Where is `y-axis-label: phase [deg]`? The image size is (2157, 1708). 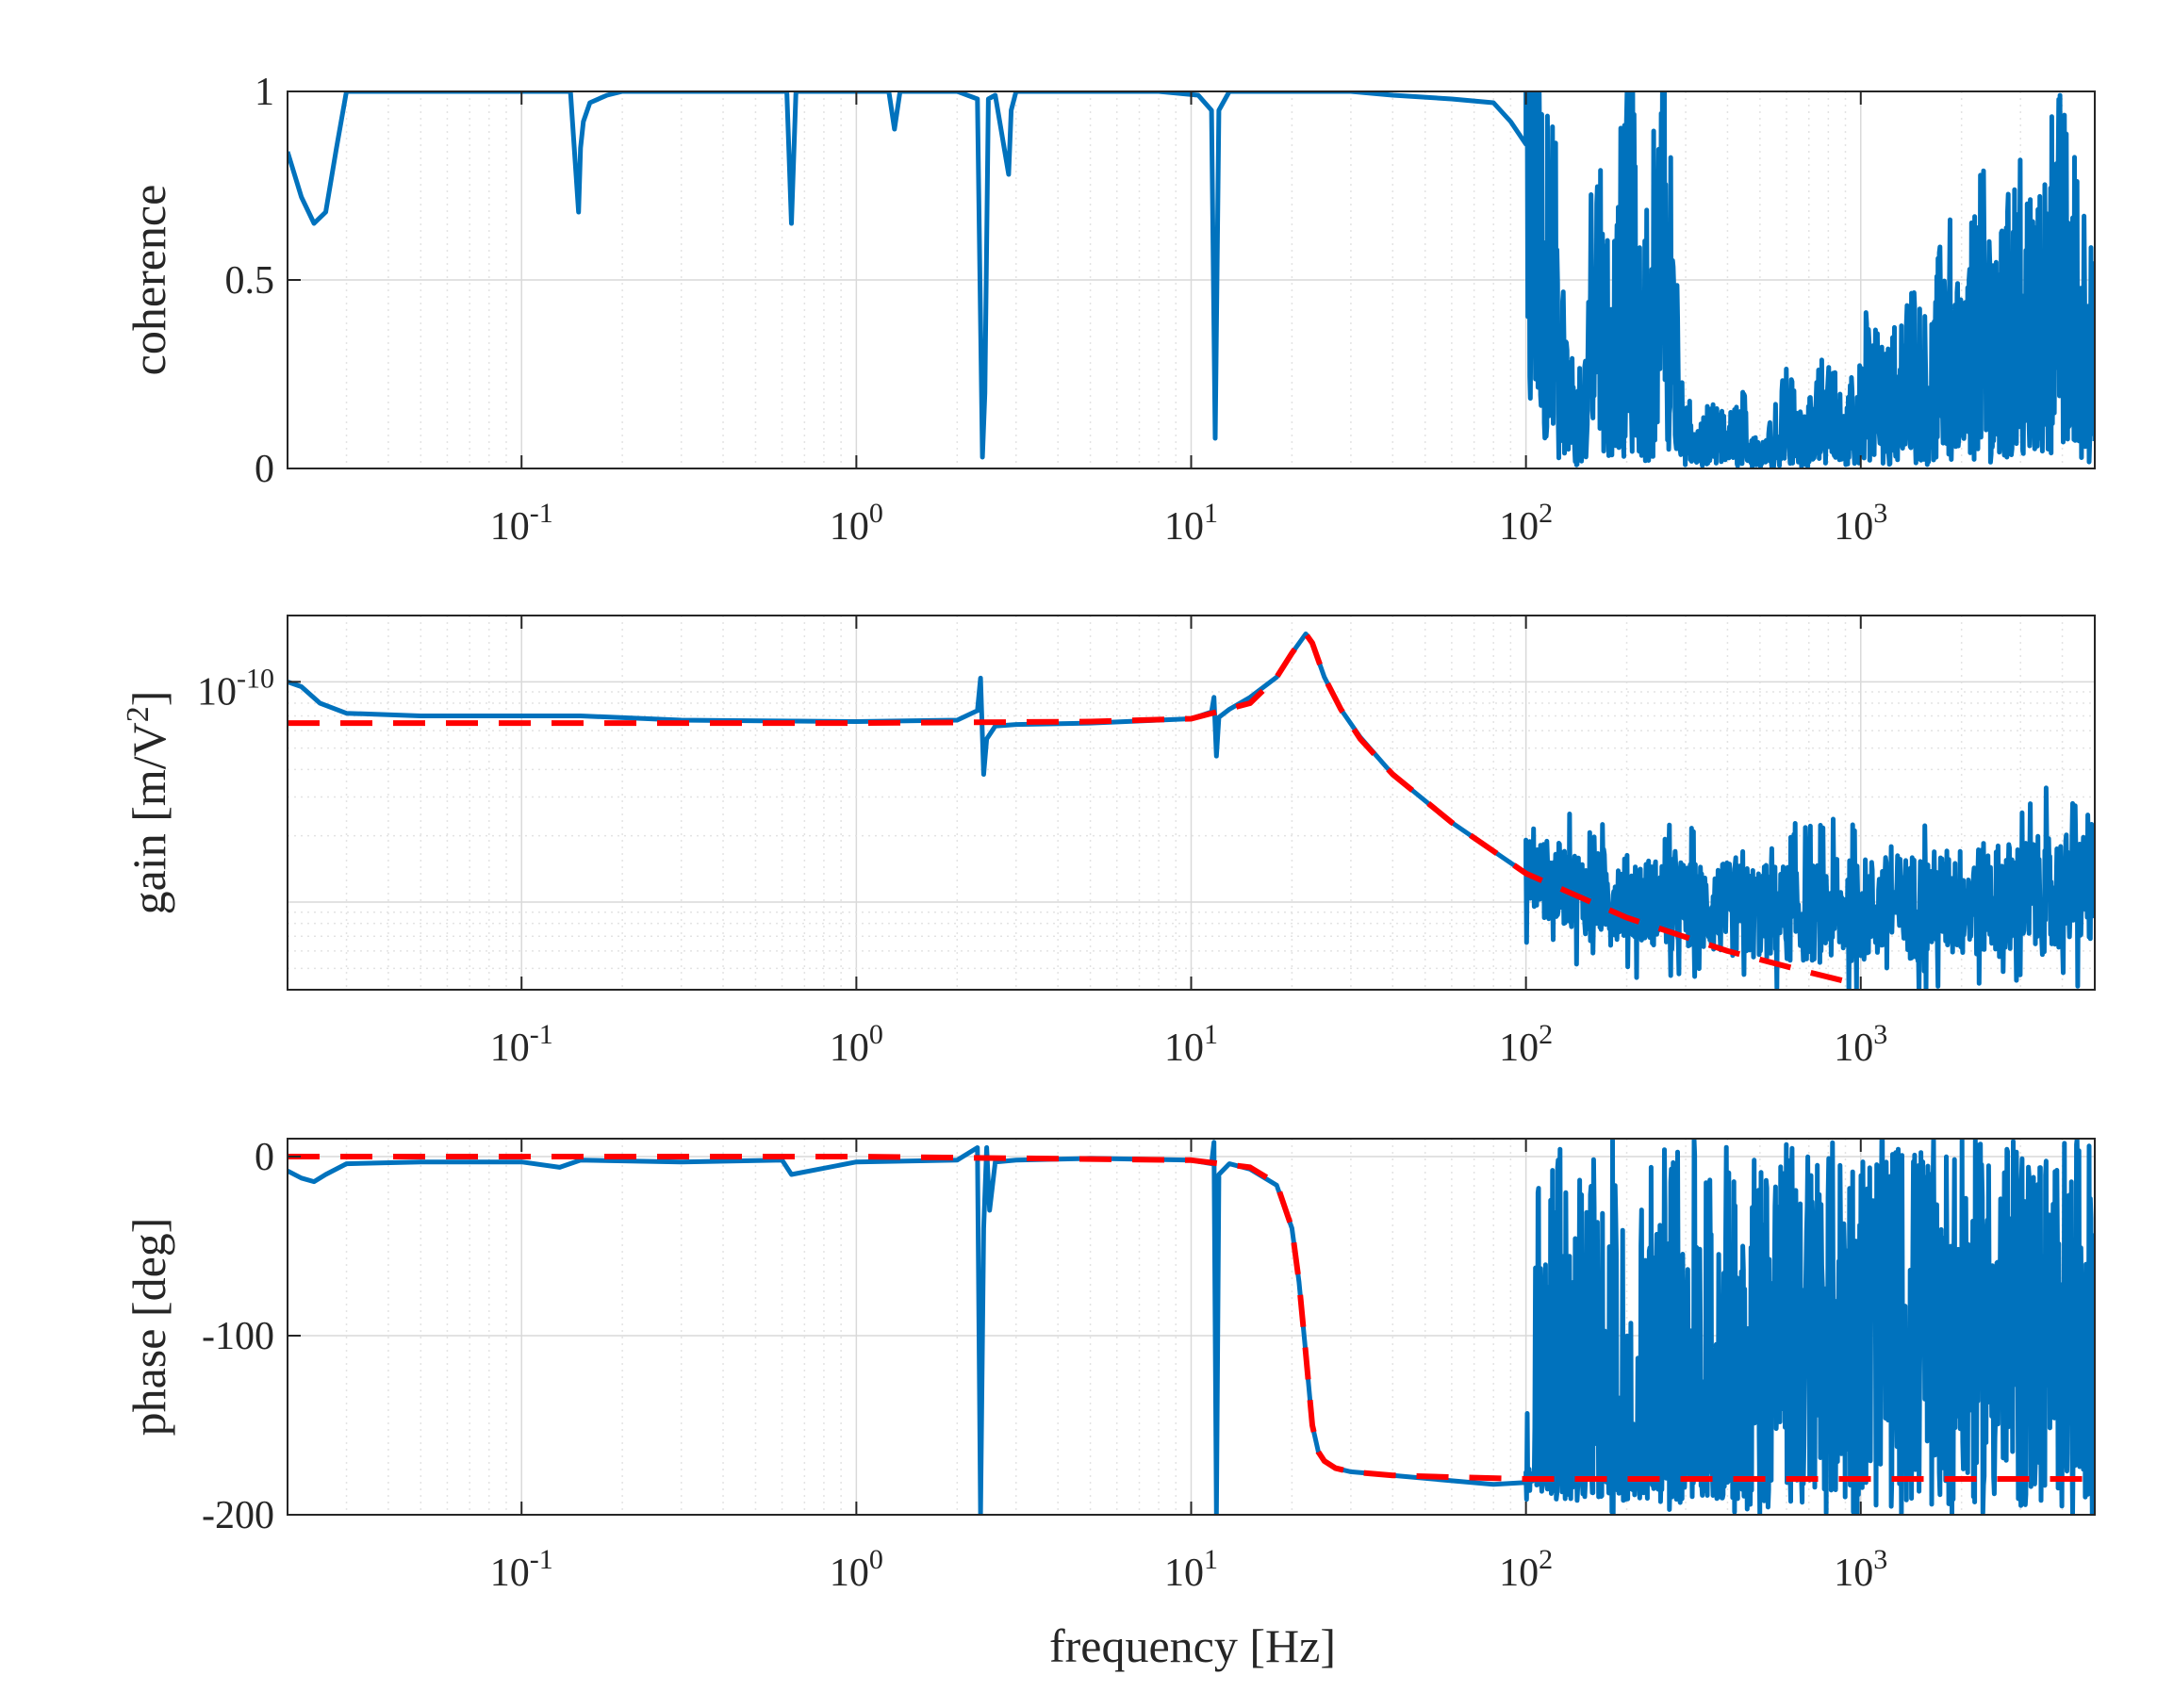
y-axis-label: phase [deg] is located at coordinates (149, 1327).